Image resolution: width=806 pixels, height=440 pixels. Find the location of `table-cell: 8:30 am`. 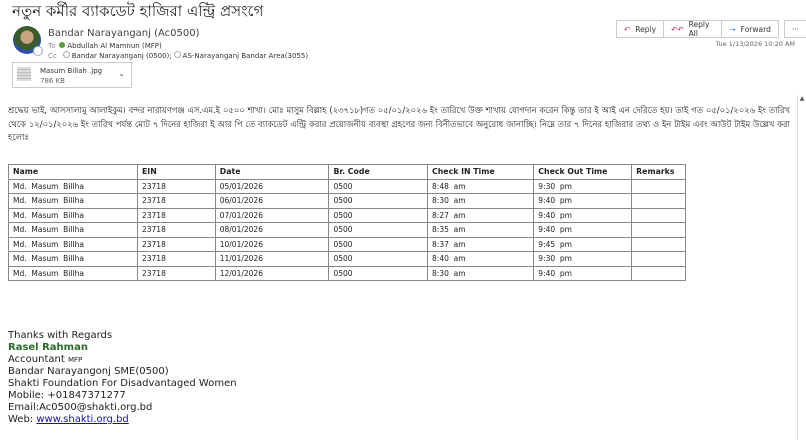

table-cell: 8:30 am is located at coordinates (481, 273).